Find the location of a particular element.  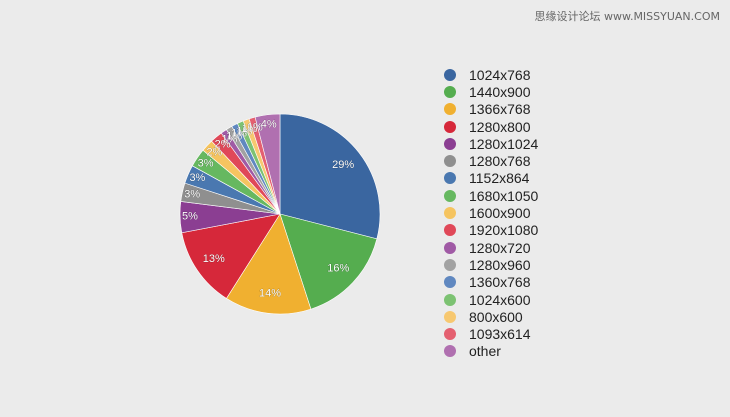

pie-slices is located at coordinates (280, 214).